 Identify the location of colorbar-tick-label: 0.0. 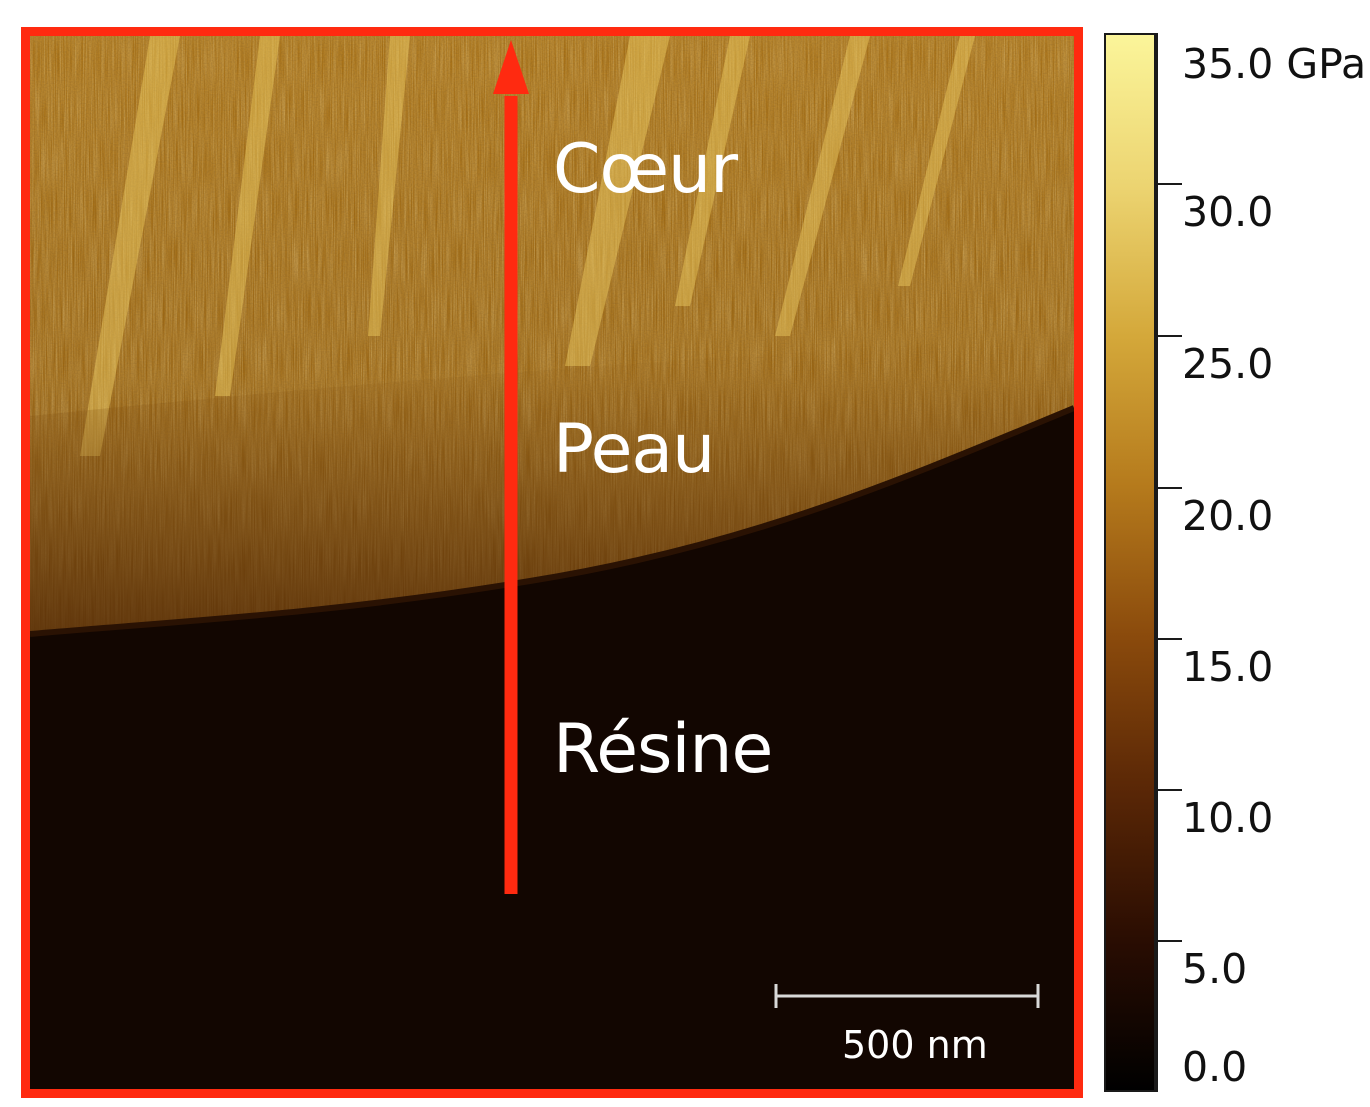
(1215, 1067).